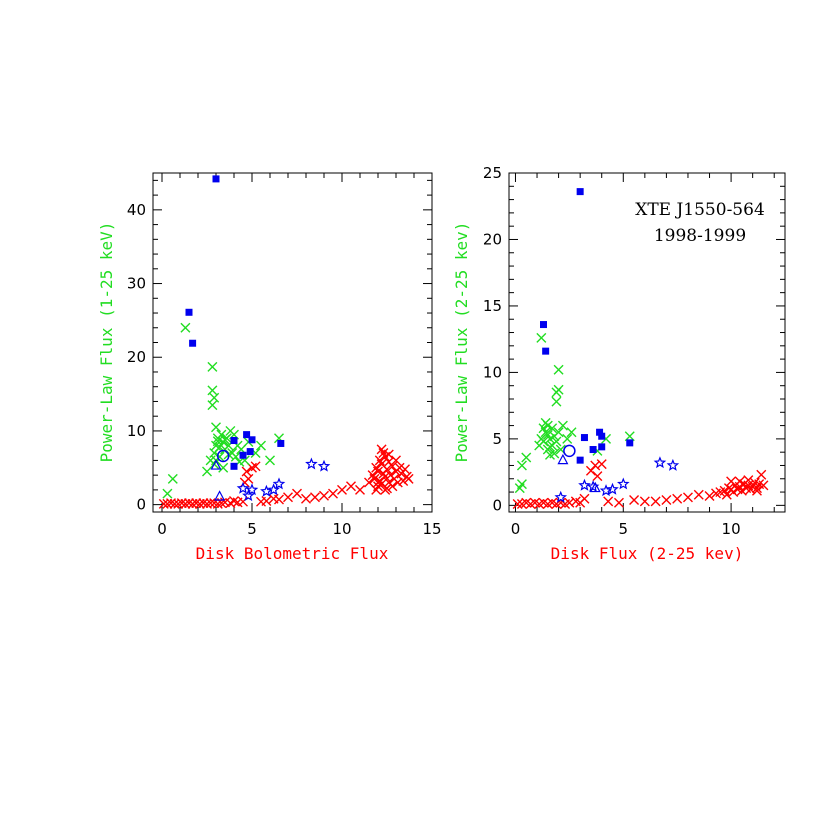 Image resolution: width=830 pixels, height=829 pixels. What do you see at coordinates (292, 553) in the screenshot?
I see `left-x-axis-title: Disk Bolometric Flux` at bounding box center [292, 553].